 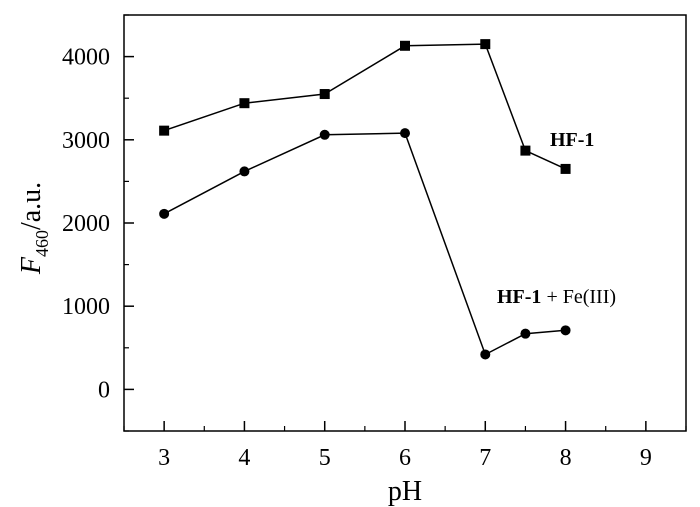 I want to click on x-tick-label-5: 8, so click(x=566, y=458).